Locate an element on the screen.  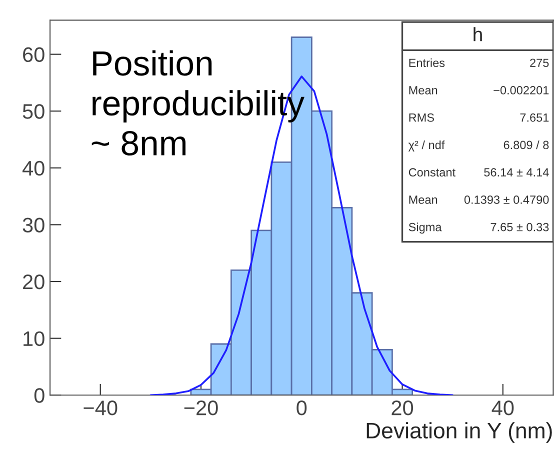
x-axis-title: Deviation in Y (nm) is located at coordinates (459, 432).